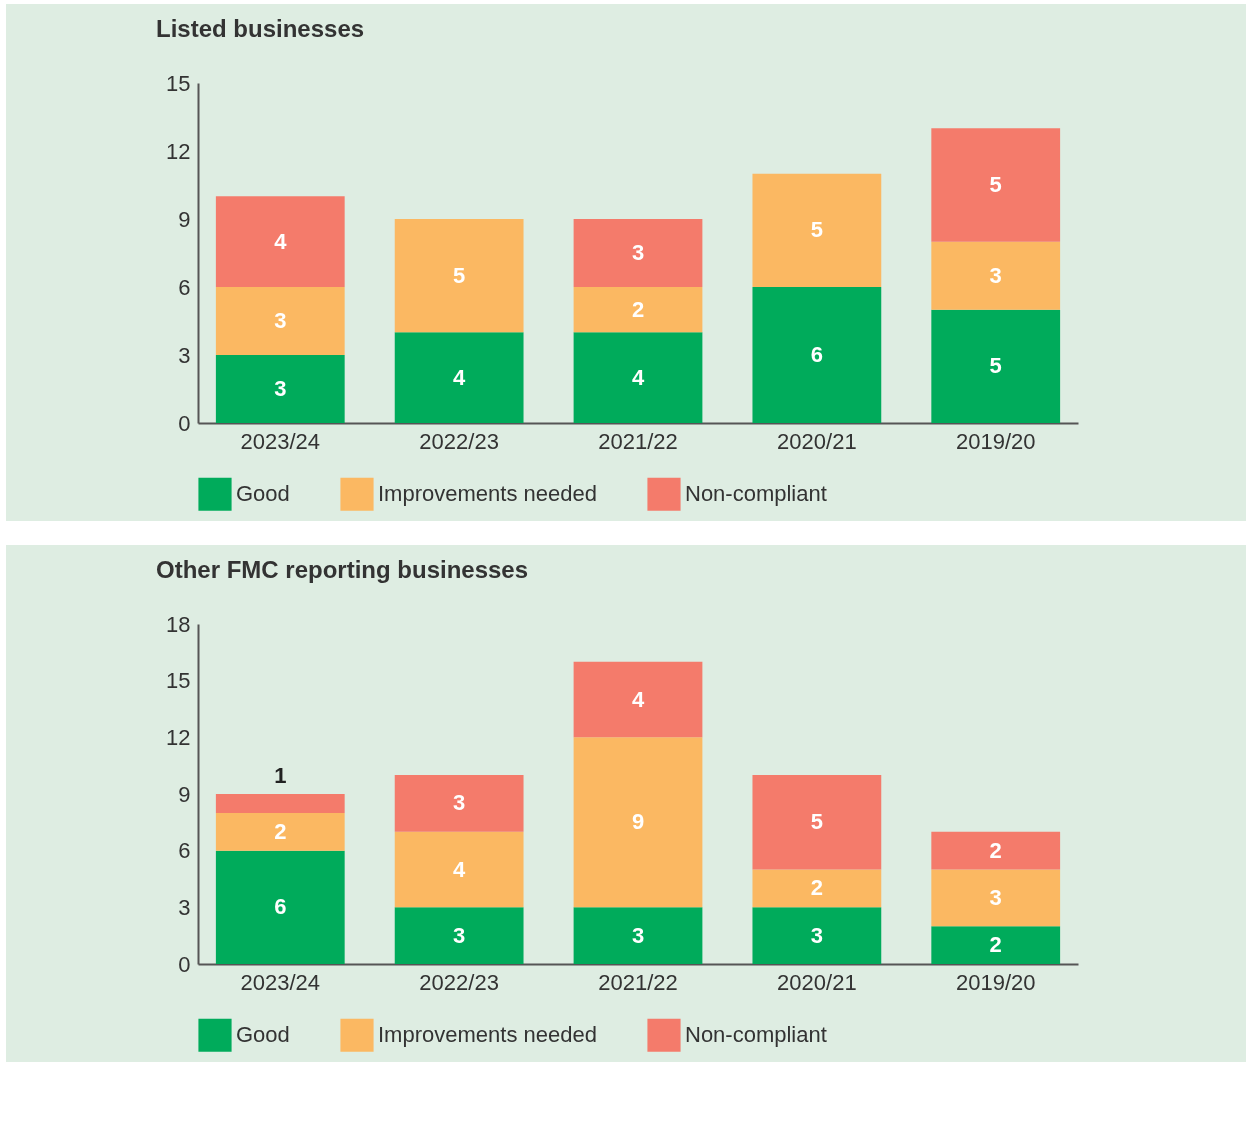 The image size is (1252, 1126). I want to click on chart-title: Listed businesses, so click(260, 28).